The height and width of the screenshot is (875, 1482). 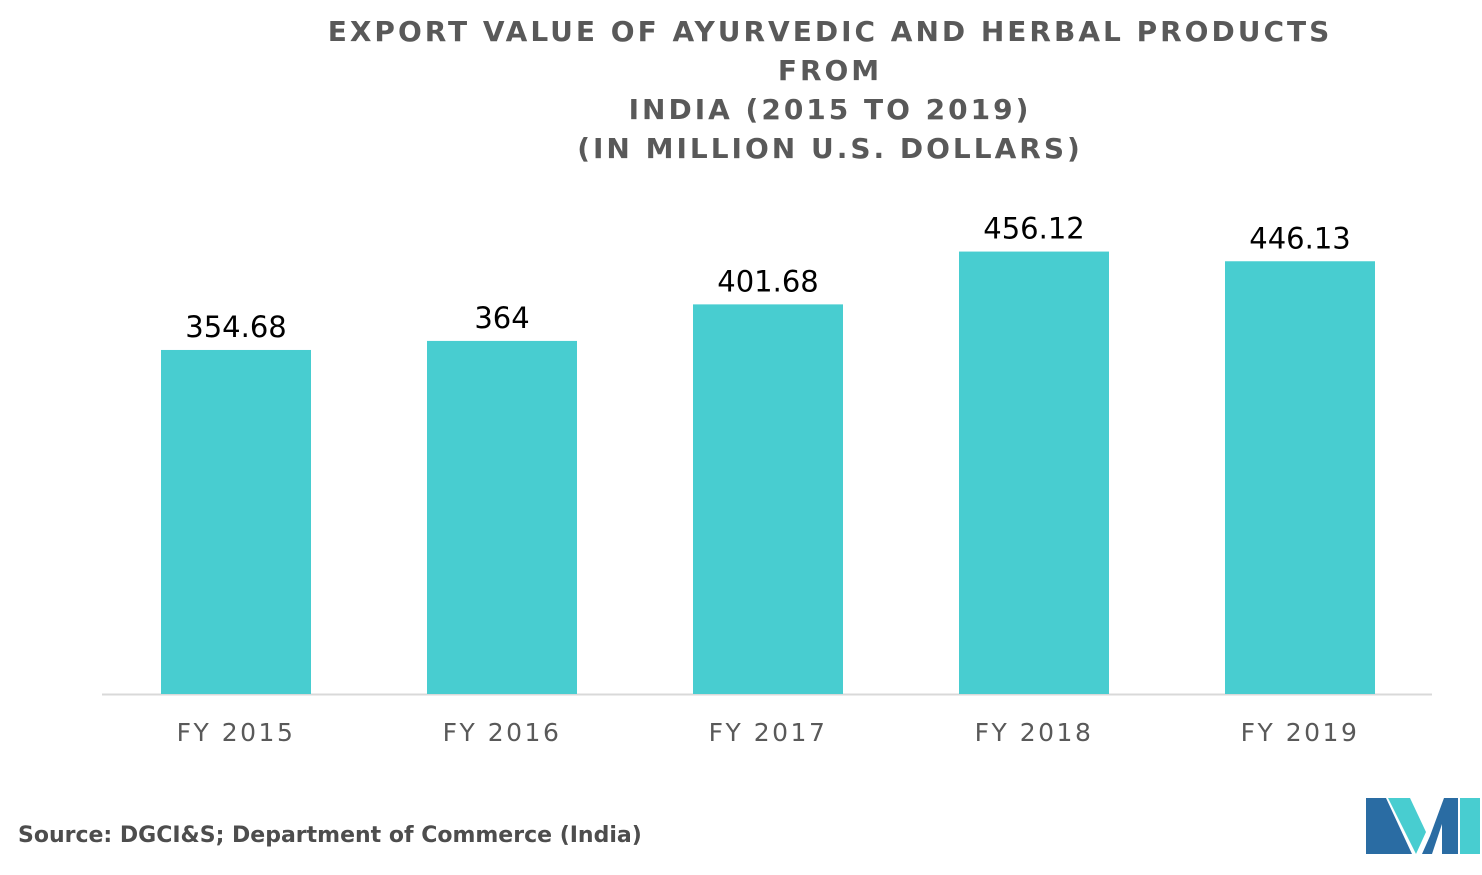 I want to click on chart-title-line-3: (IN MILLION U.S. DOLLARS), so click(x=830, y=148).